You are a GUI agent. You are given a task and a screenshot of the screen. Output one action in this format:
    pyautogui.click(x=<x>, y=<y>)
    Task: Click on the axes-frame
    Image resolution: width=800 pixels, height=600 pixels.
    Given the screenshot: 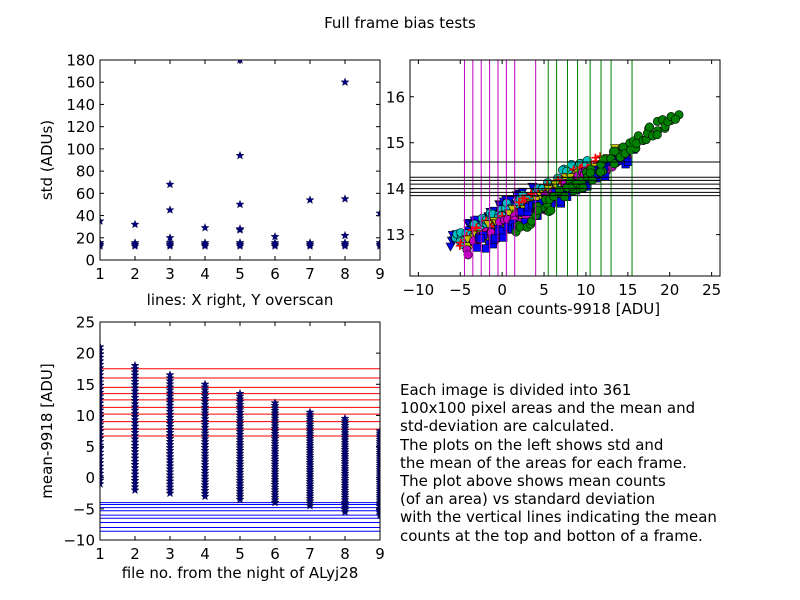 What is the action you would take?
    pyautogui.click(x=240, y=431)
    